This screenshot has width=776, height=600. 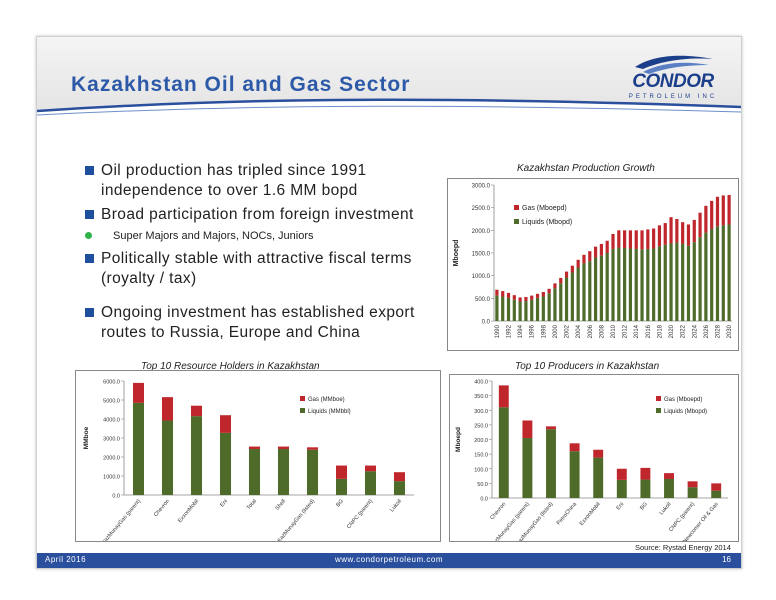 What do you see at coordinates (684, 331) in the screenshot?
I see `x-tick-label: 2022` at bounding box center [684, 331].